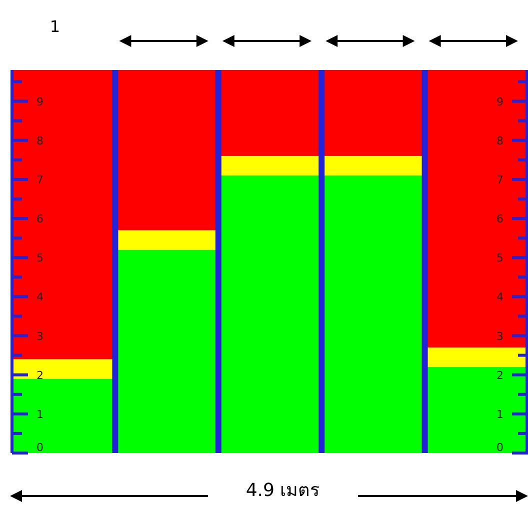 This screenshot has width=528, height=513. What do you see at coordinates (40, 219) in the screenshot?
I see `y-tick-label: 6` at bounding box center [40, 219].